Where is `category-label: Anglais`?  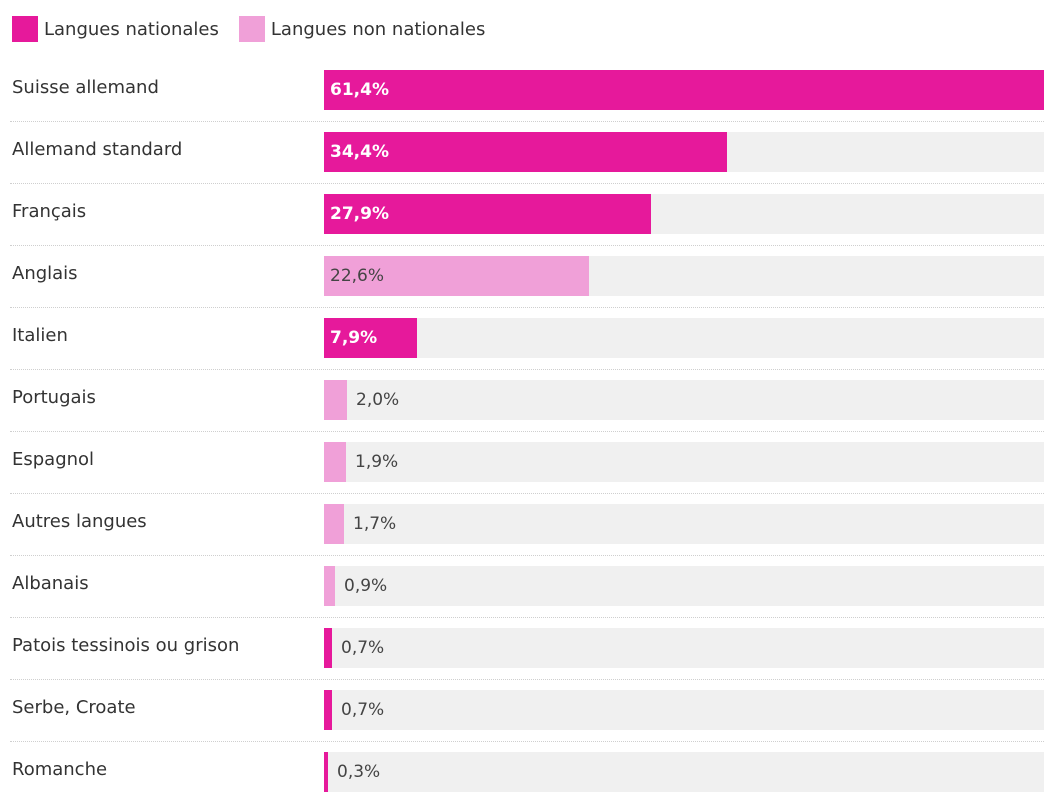
category-label: Anglais is located at coordinates (45, 273).